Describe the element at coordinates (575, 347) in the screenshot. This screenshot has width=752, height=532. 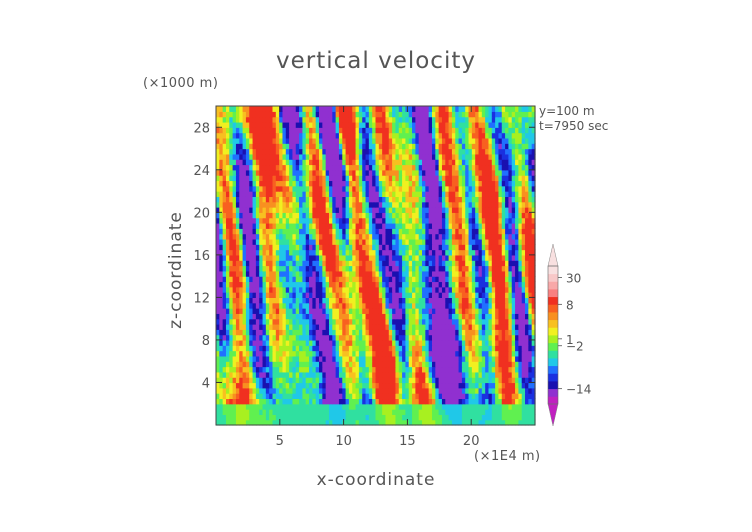
I see `colorbar-label: −2` at that location.